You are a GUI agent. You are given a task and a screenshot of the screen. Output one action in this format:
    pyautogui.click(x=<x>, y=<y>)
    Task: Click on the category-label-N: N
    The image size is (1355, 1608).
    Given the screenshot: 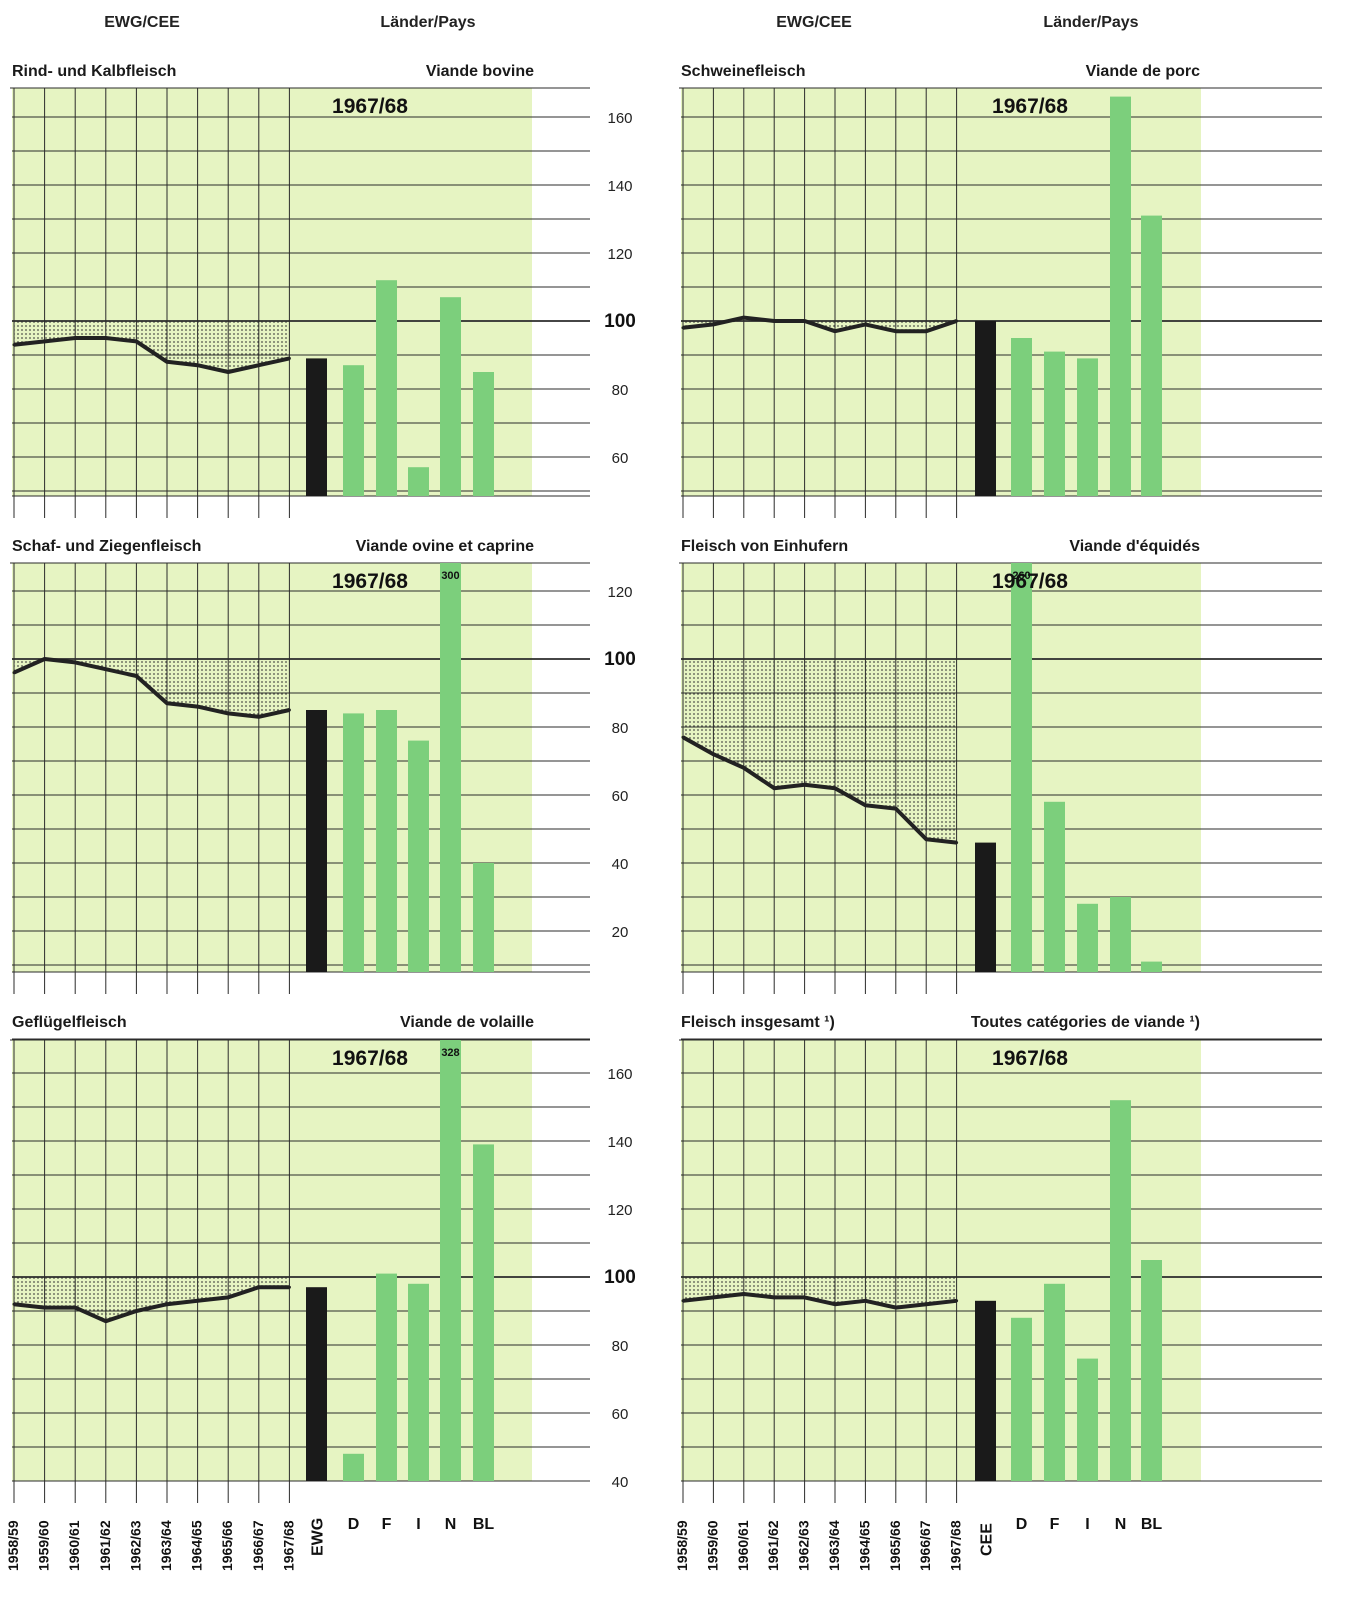 What is the action you would take?
    pyautogui.click(x=1121, y=1524)
    